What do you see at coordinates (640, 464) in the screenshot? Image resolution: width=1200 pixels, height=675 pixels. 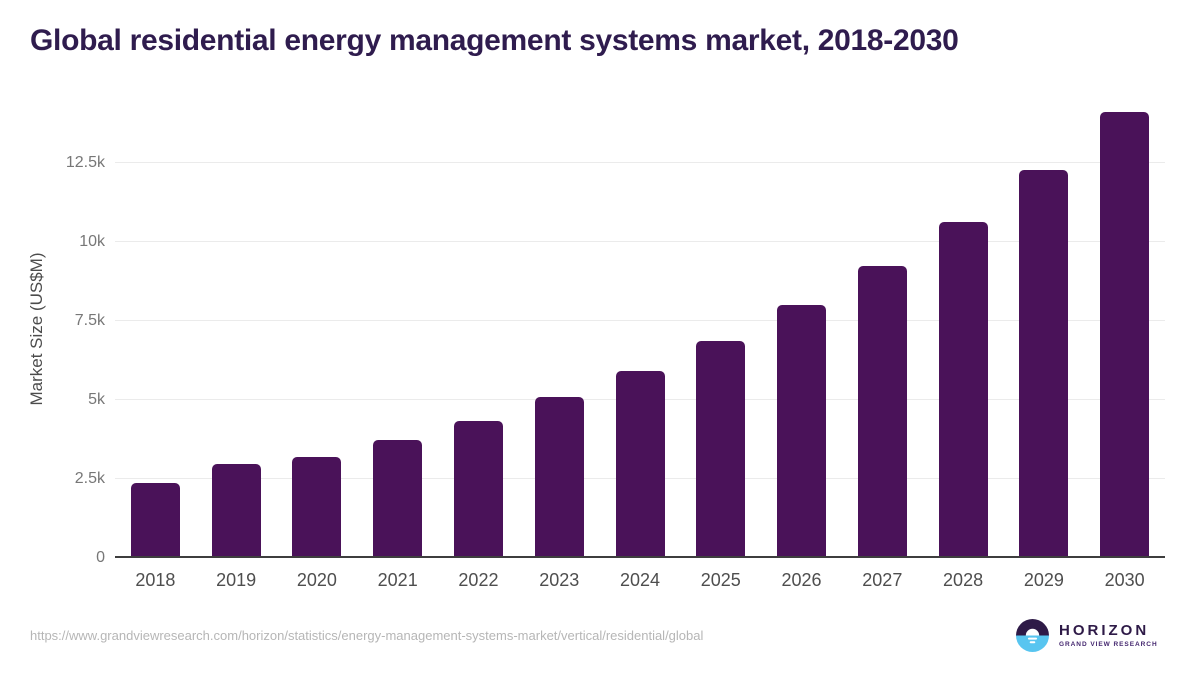 I see `bar-2024` at bounding box center [640, 464].